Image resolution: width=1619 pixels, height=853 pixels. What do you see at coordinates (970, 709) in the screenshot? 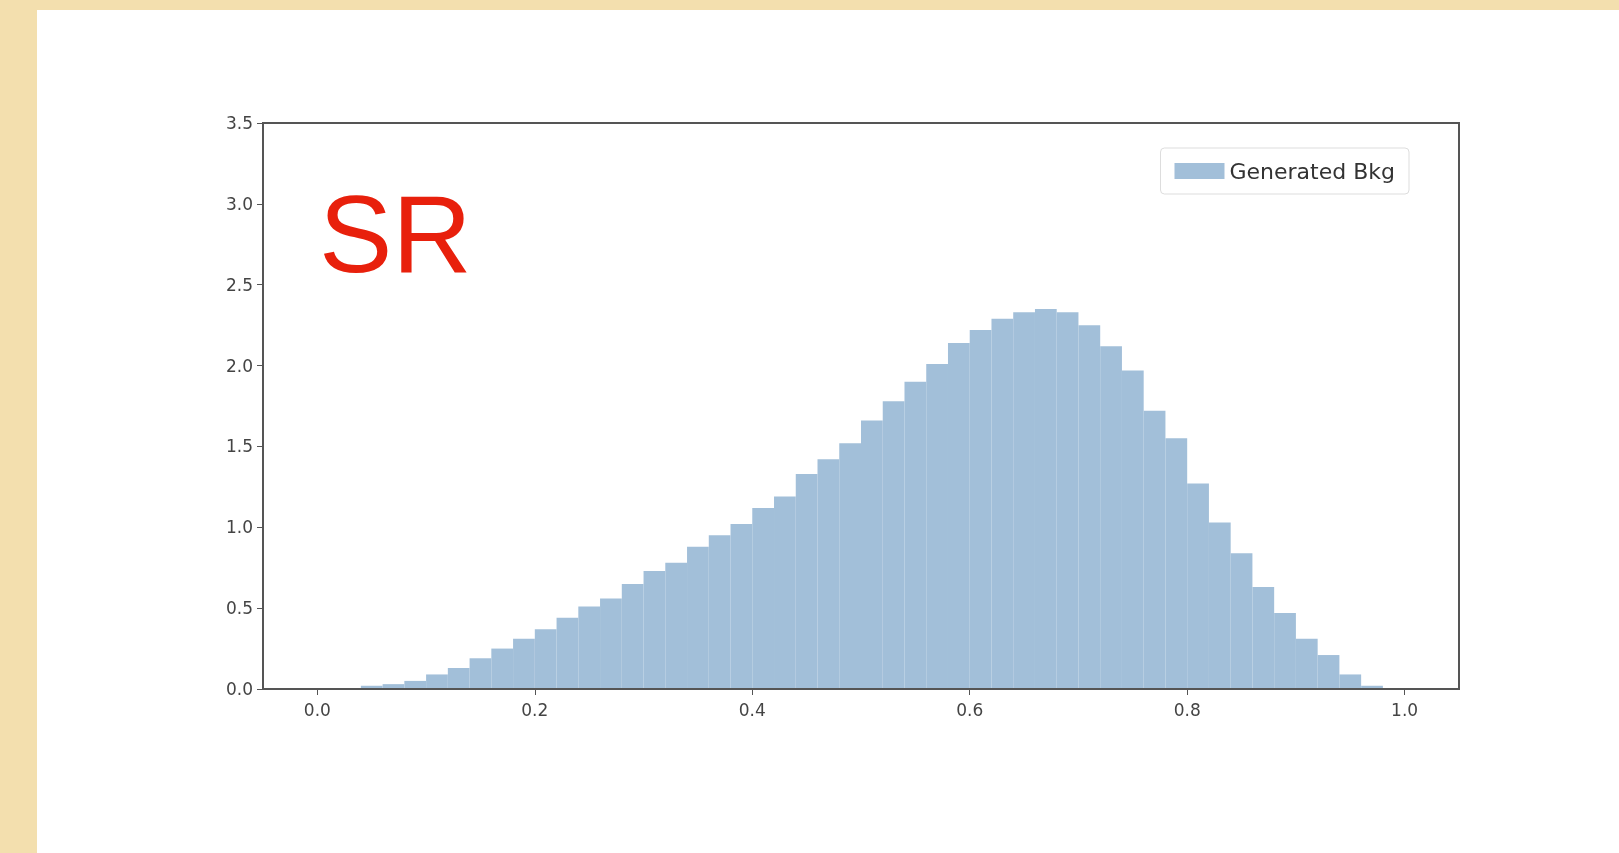
I see `x-tick-label: 0.6` at bounding box center [970, 709].